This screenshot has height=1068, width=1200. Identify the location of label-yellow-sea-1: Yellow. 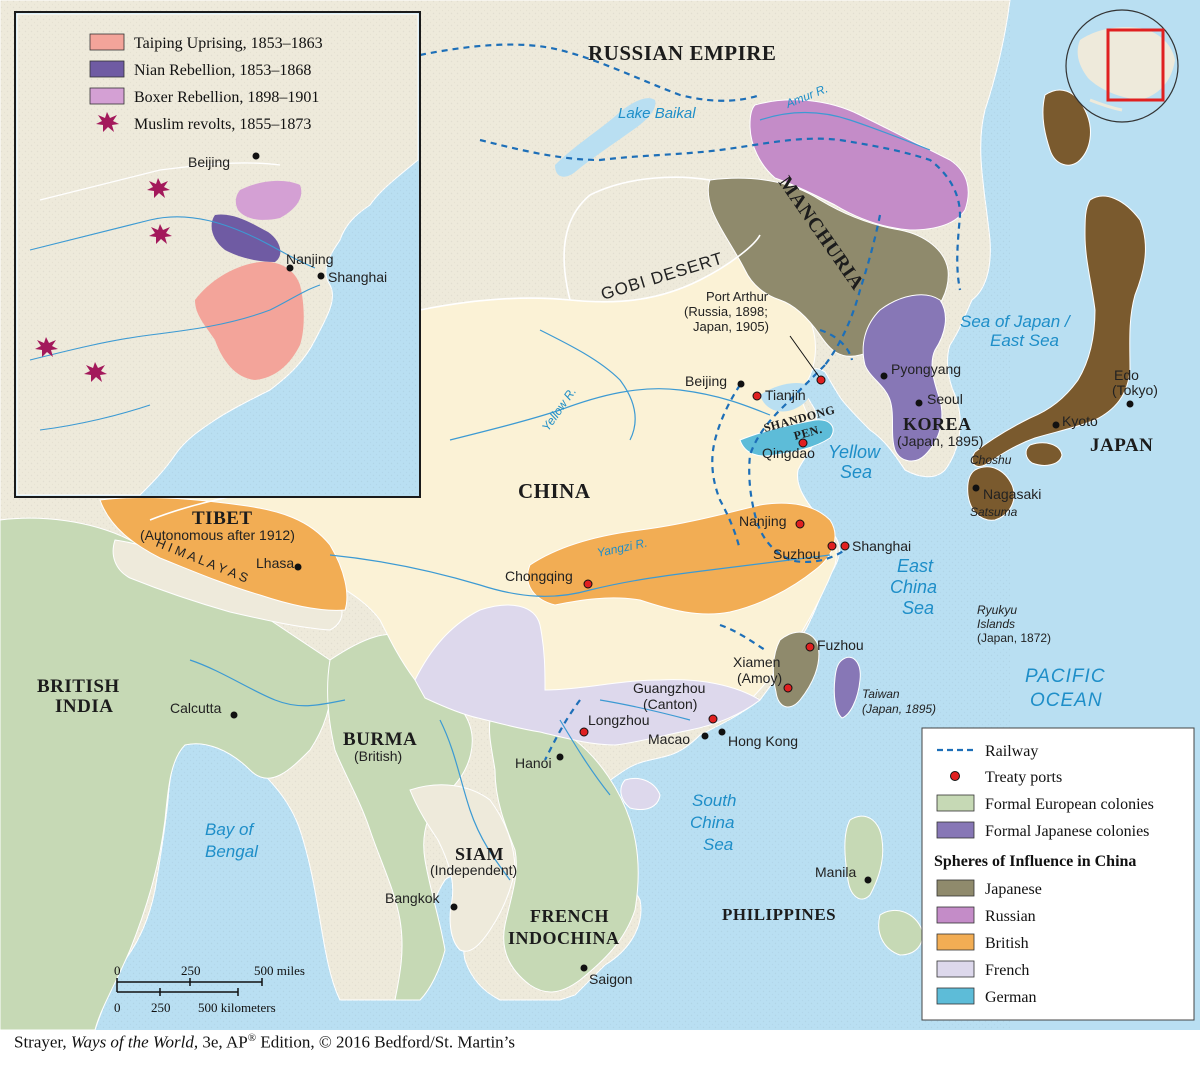
(854, 452).